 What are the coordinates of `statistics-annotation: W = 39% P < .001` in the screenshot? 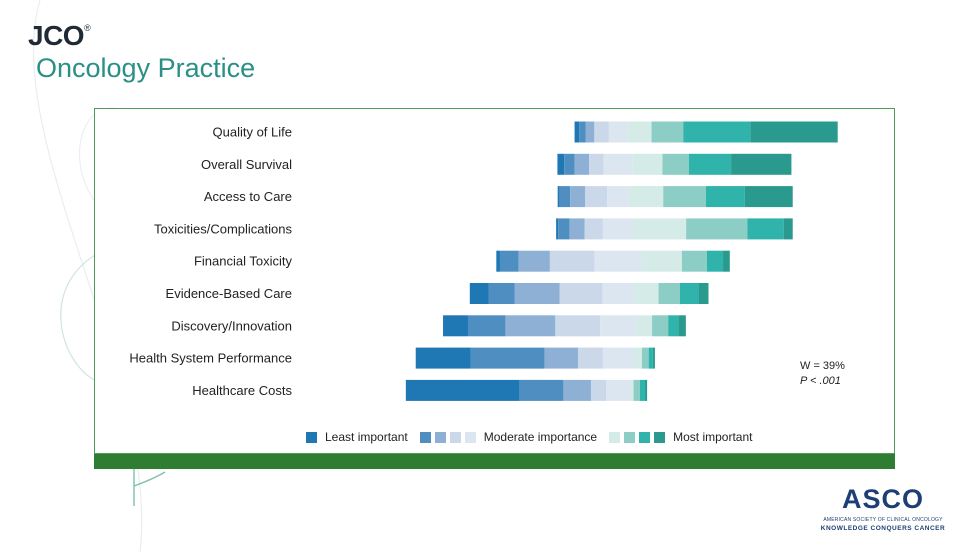 It's located at (822, 374).